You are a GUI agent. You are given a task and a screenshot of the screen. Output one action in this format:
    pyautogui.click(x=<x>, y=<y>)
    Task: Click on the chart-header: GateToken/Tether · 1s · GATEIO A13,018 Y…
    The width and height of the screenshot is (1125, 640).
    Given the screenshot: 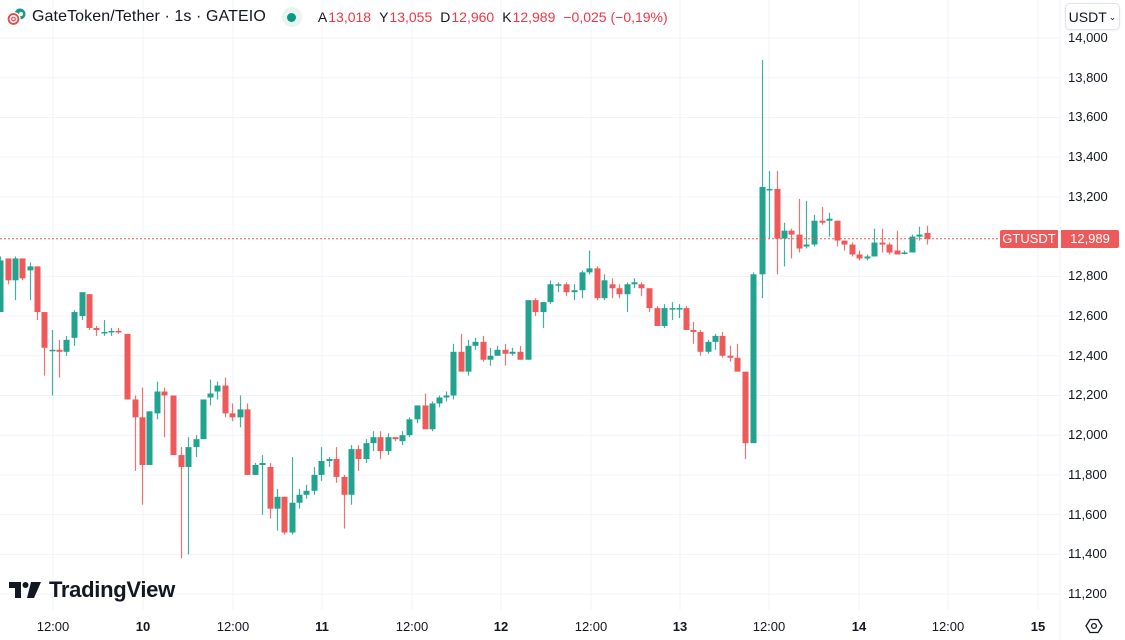 What is the action you would take?
    pyautogui.click(x=337, y=17)
    